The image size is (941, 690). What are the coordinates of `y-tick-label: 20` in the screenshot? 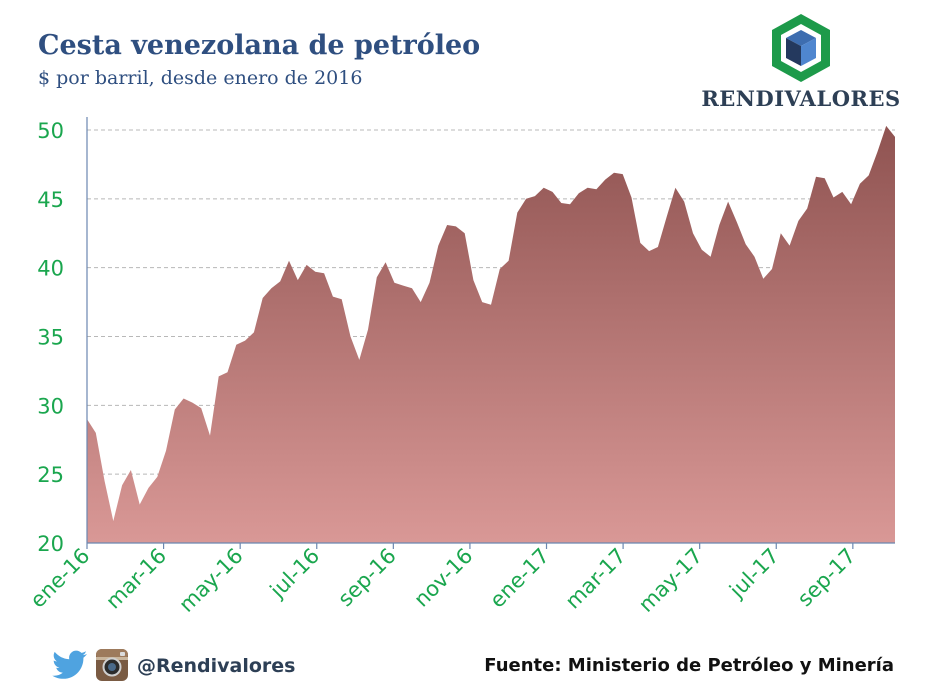 It's located at (50, 544).